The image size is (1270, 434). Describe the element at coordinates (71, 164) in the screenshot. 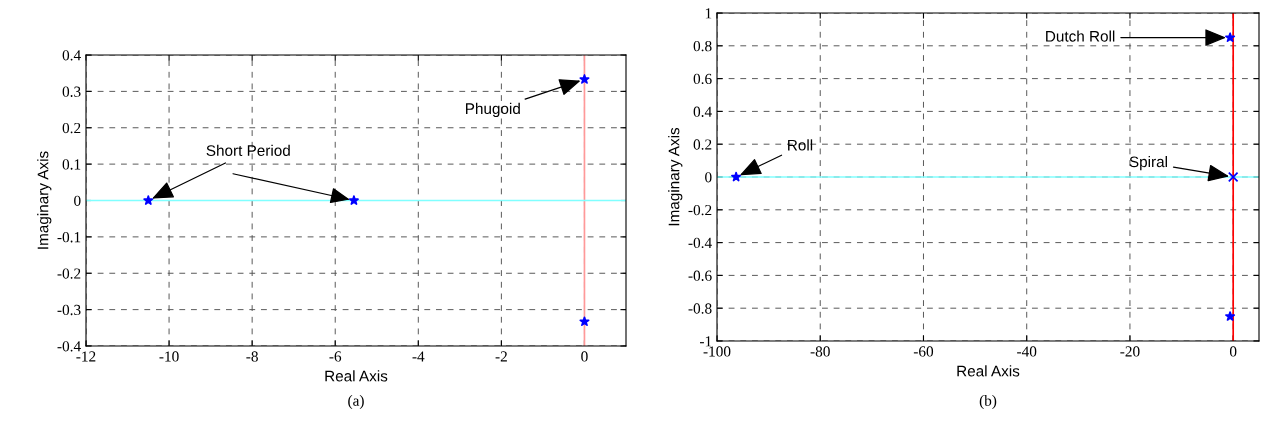

I see `y-tick-label: 0.1` at that location.